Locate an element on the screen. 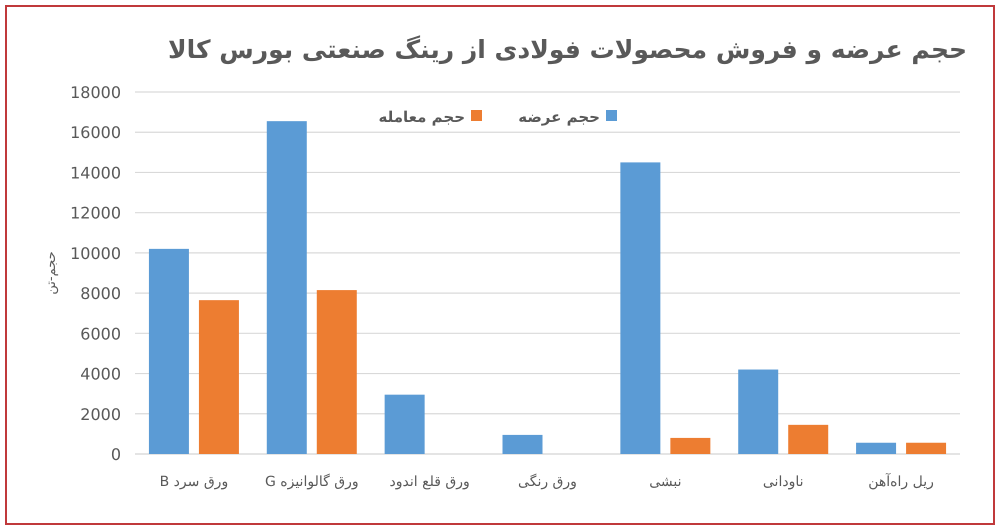  ylabel: حجم-تن is located at coordinates (51, 273).